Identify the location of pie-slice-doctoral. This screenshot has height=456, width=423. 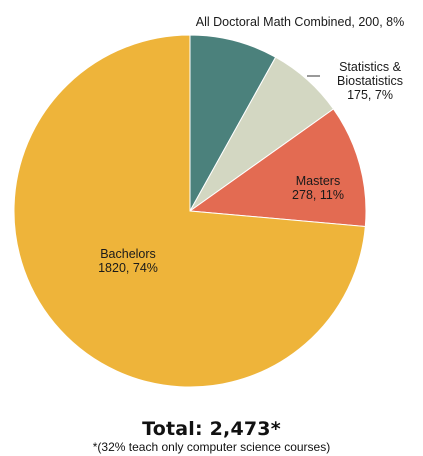
(233, 123).